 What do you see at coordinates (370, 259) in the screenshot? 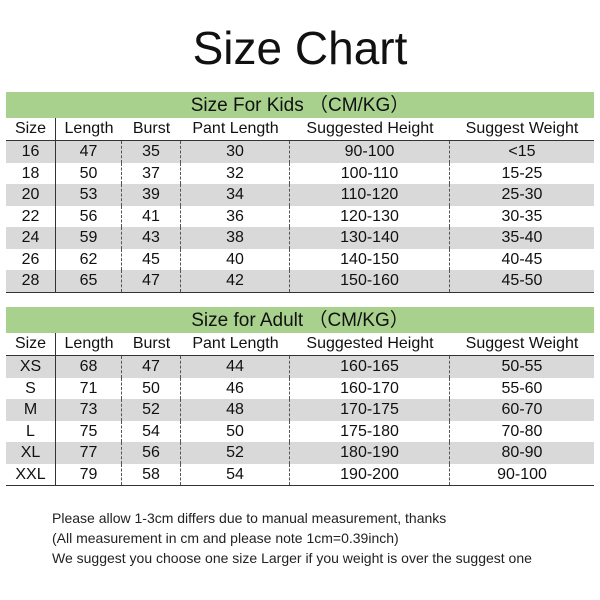
I see `table-cell: 140-150` at bounding box center [370, 259].